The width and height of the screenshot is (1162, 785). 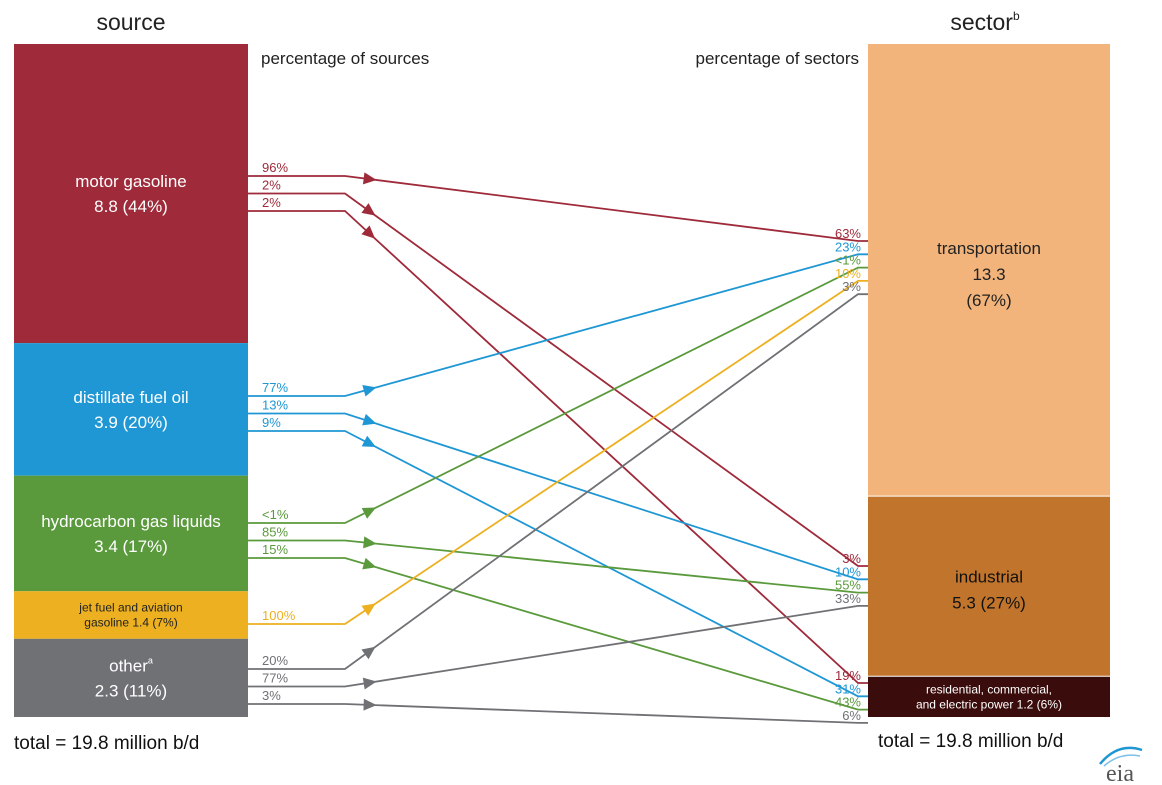 I want to click on source-bar-dfo, so click(x=131, y=409).